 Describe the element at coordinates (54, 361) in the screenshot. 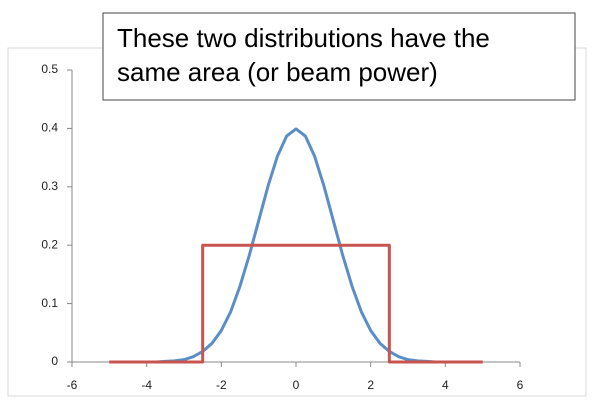

I see `y-tick-label: 0` at that location.